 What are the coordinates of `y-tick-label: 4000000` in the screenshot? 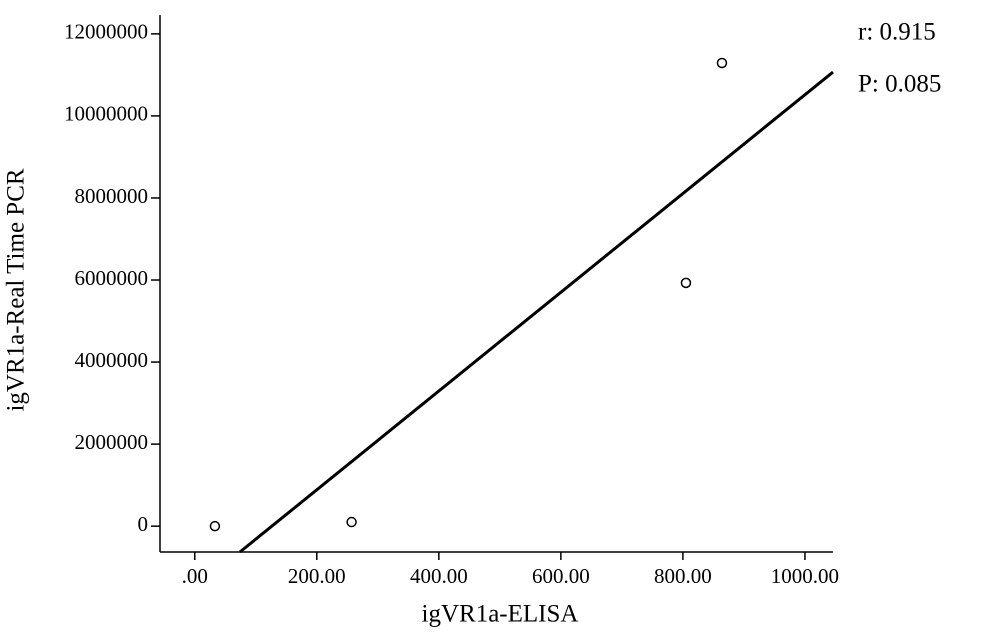 It's located at (112, 360).